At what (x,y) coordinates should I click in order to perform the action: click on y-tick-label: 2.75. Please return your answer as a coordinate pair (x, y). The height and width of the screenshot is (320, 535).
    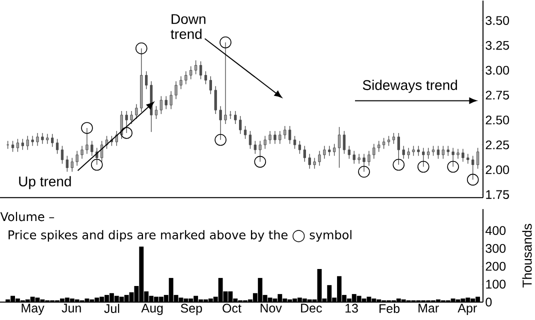
    Looking at the image, I should click on (498, 95).